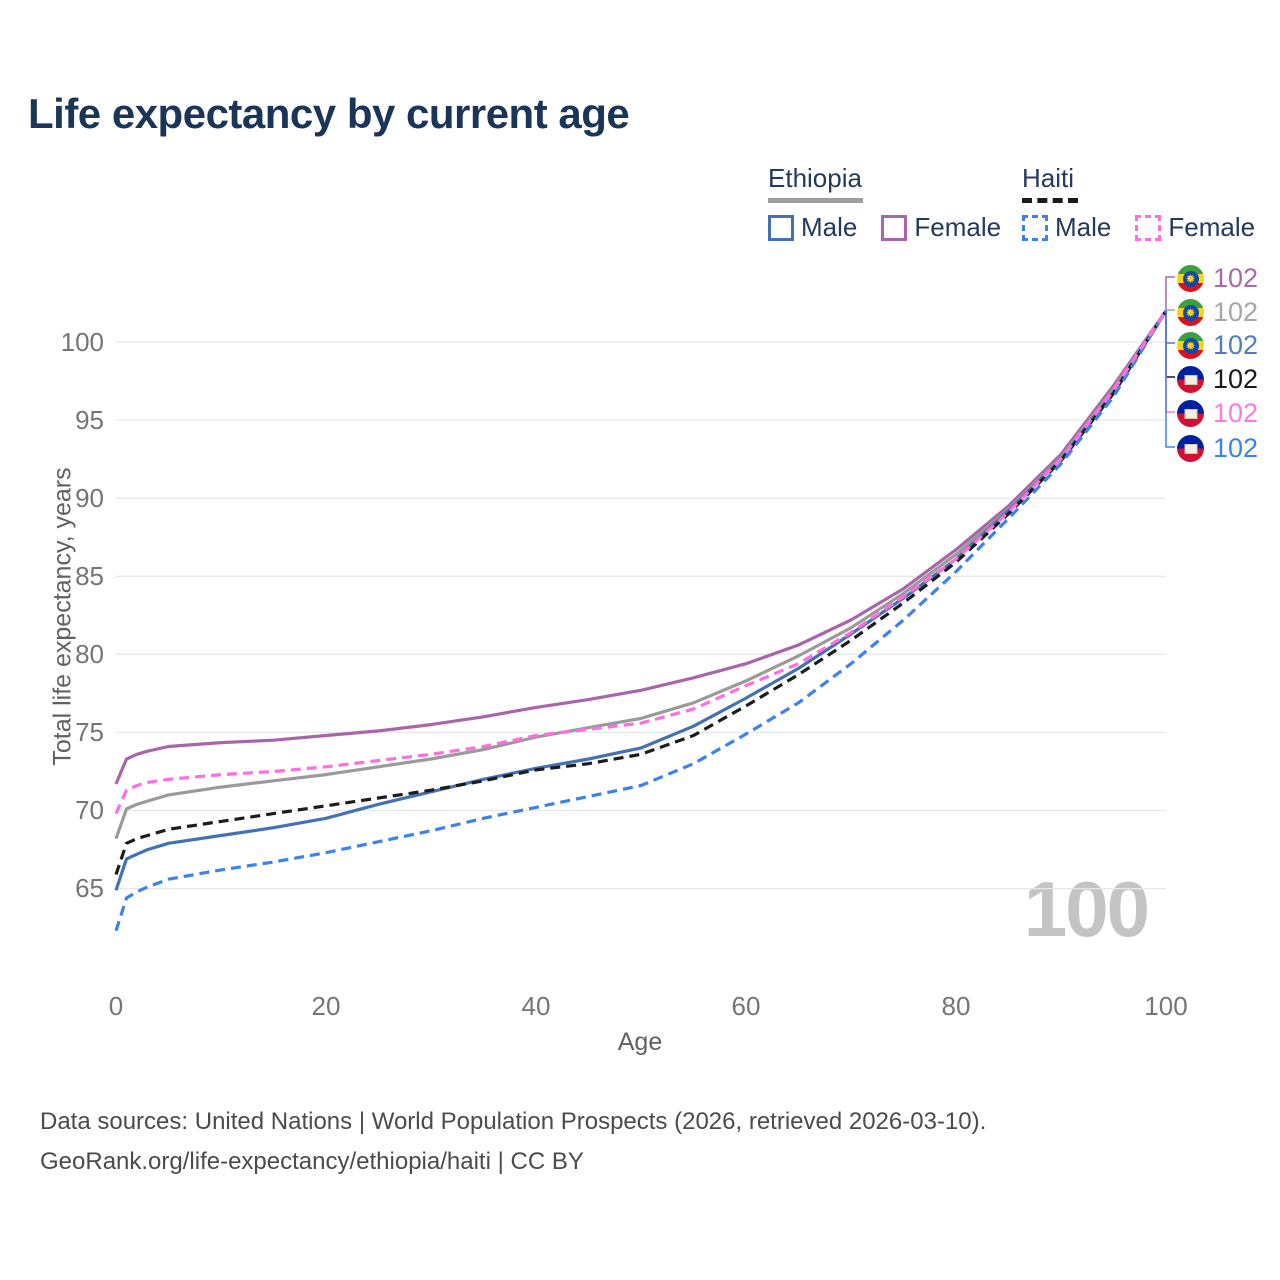  Describe the element at coordinates (746, 1006) in the screenshot. I see `x-tick-label: 60` at that location.